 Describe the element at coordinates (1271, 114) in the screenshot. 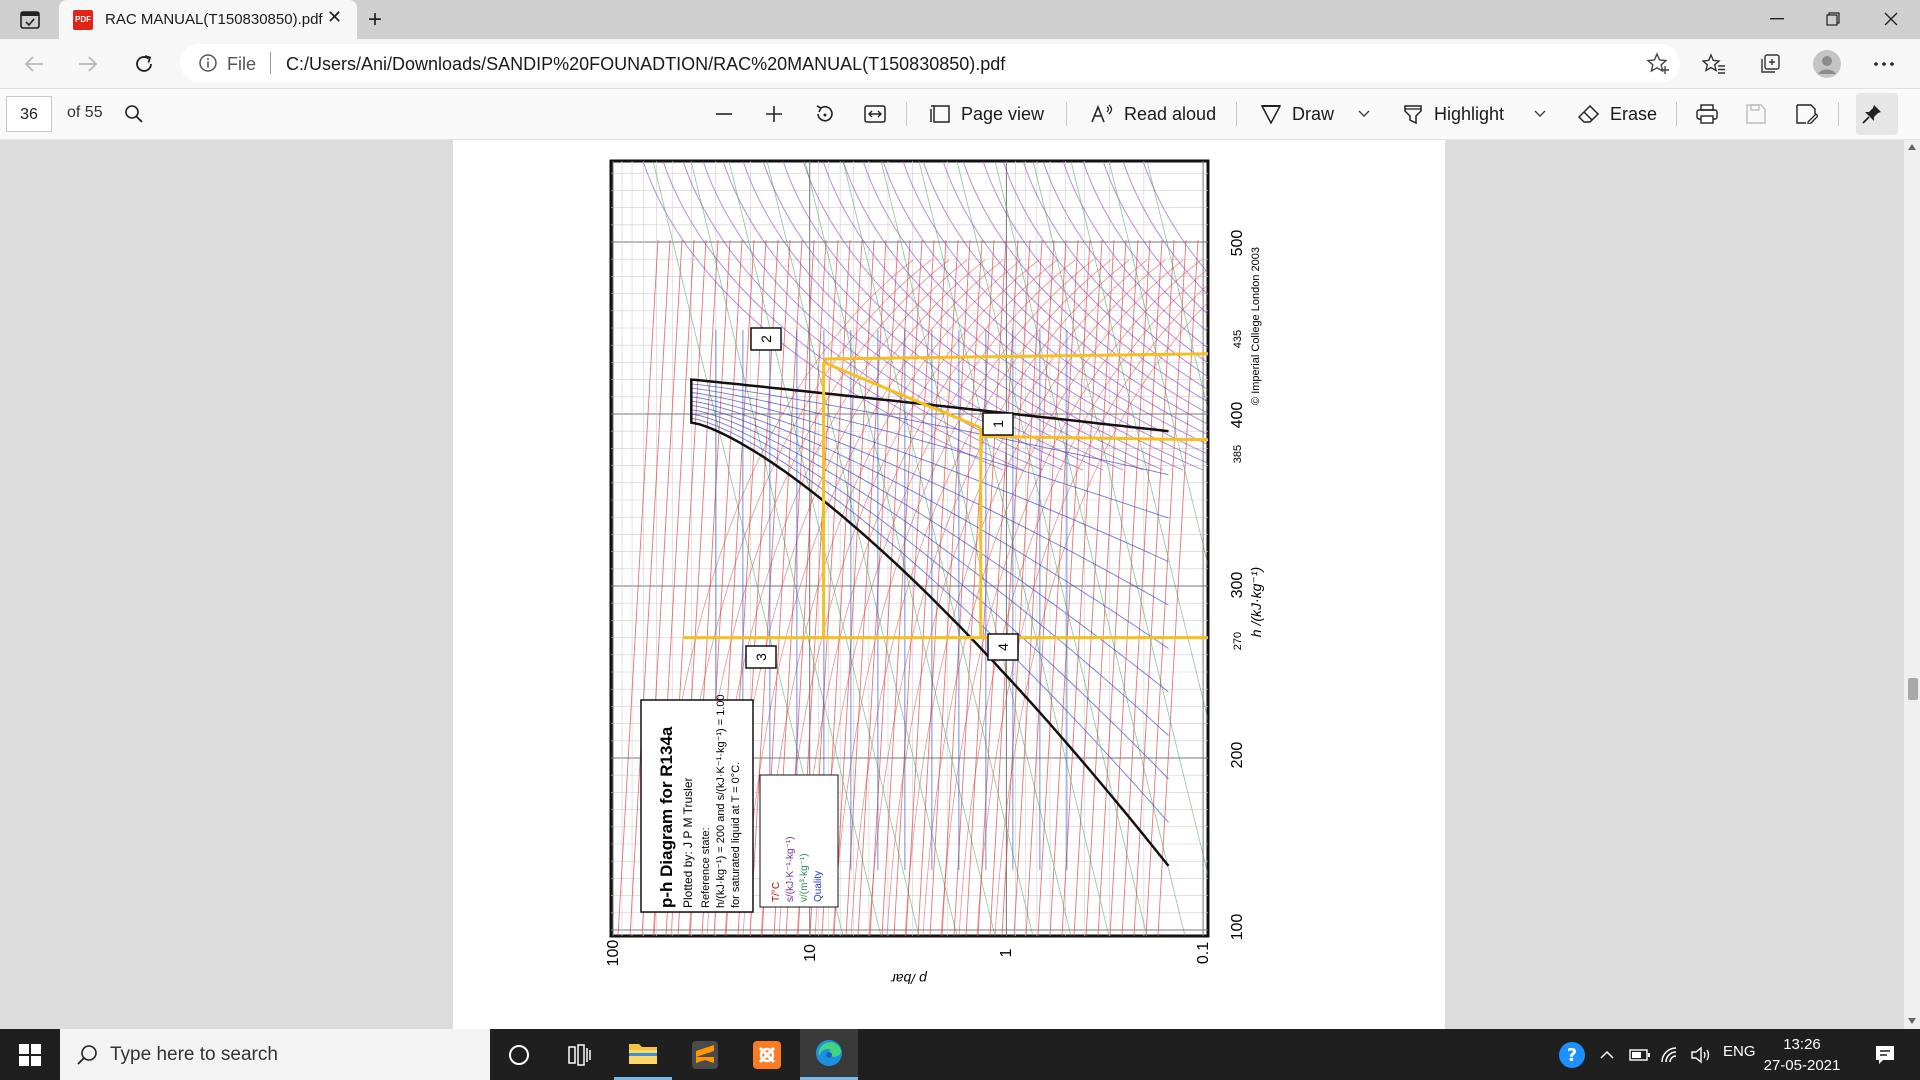

I see `draw-icon` at that location.